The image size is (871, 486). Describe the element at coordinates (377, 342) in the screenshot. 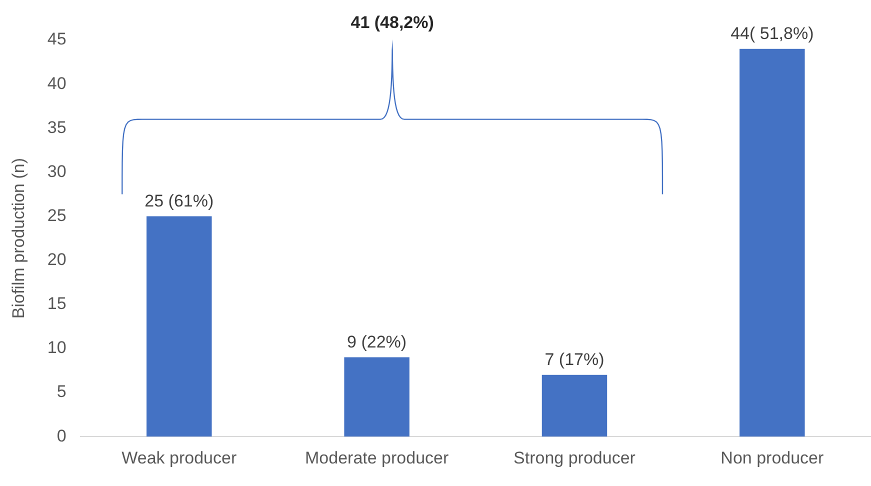

I see `data-label: 9 (22%)` at that location.